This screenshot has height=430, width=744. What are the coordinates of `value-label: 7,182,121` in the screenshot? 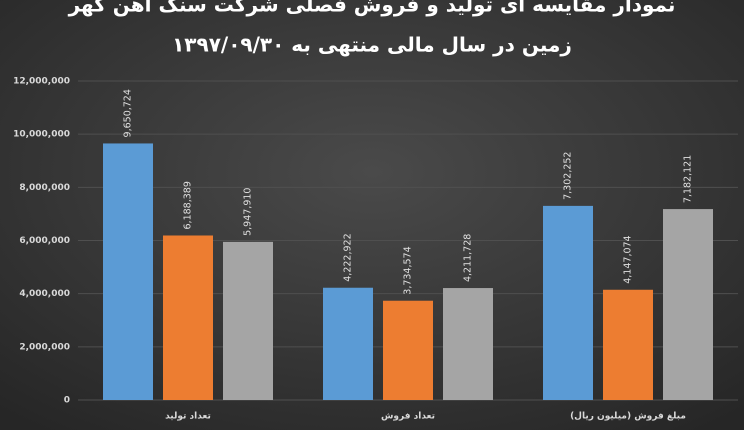 It's located at (688, 179).